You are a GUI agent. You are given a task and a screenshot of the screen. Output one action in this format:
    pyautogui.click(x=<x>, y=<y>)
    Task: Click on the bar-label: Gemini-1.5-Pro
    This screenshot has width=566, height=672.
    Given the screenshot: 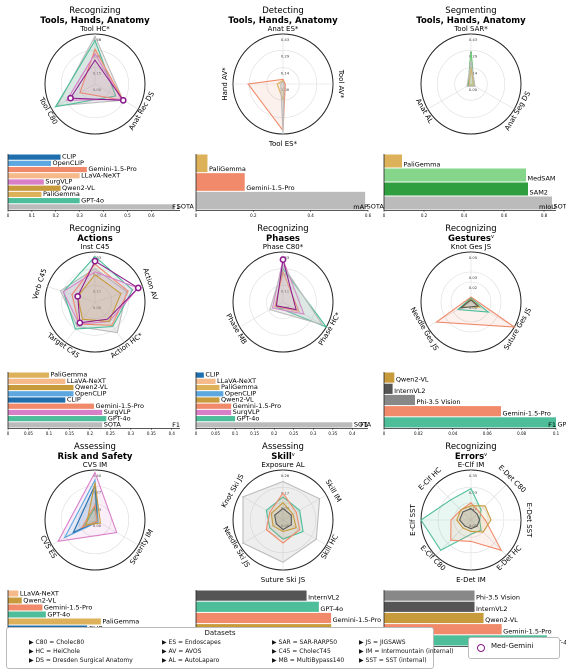 What is the action you would take?
    pyautogui.click(x=526, y=413)
    